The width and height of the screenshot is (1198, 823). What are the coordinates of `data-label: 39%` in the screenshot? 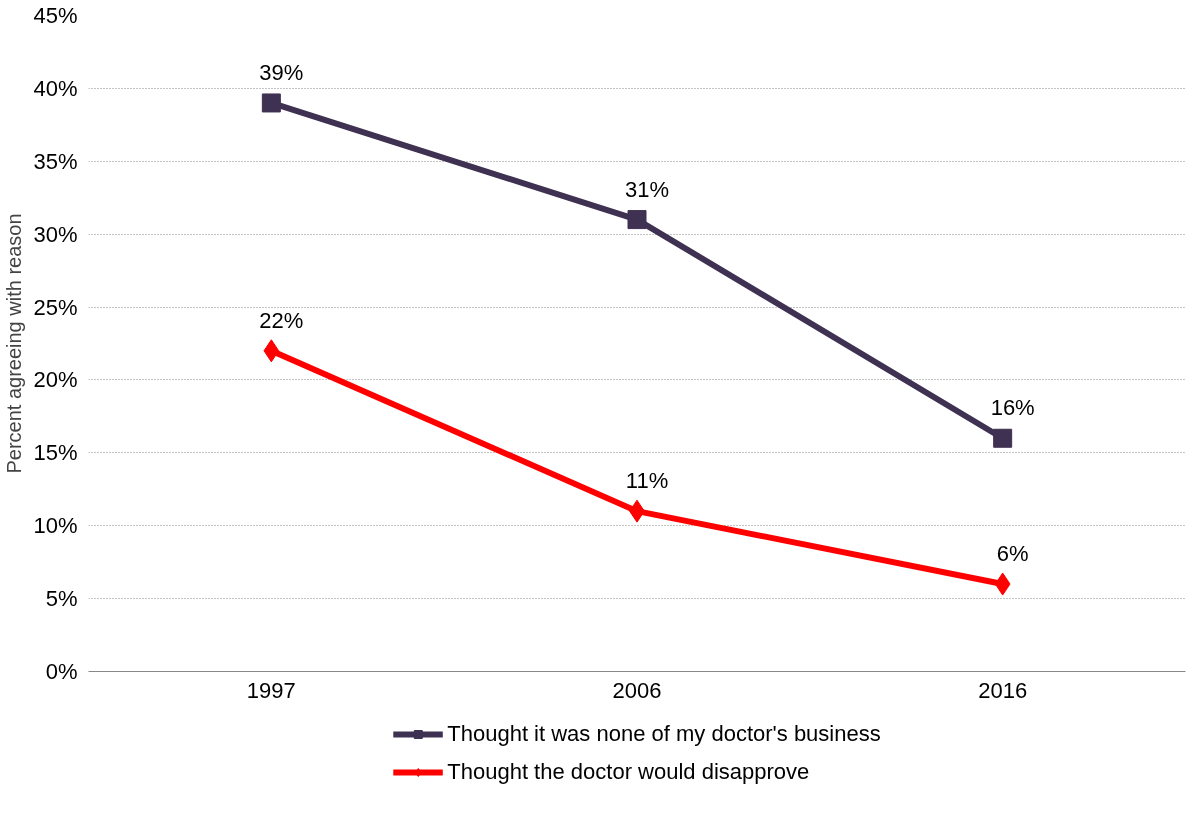 It's located at (281, 72).